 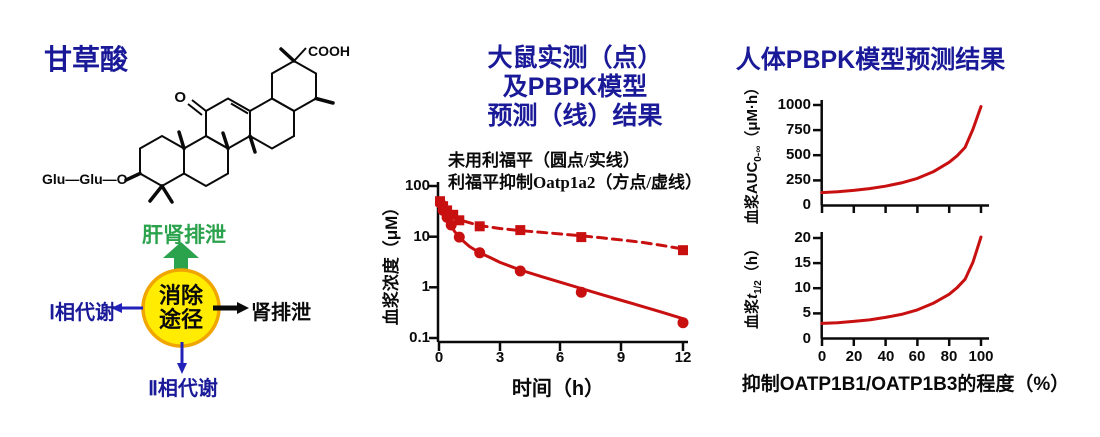 What do you see at coordinates (391, 262) in the screenshot?
I see `rat-ylabel: 血浆浓度（μM）` at bounding box center [391, 262].